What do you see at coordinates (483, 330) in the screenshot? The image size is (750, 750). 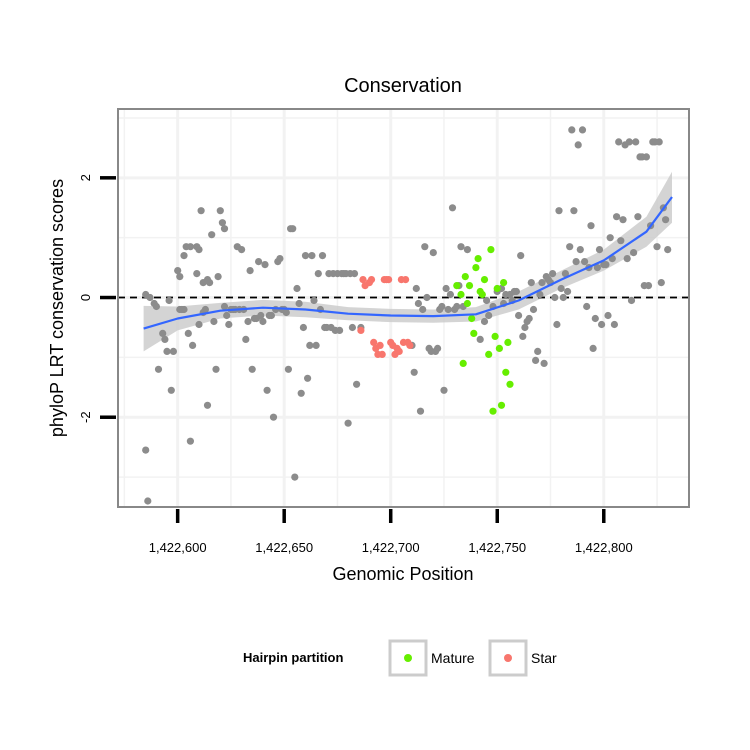 I see `series-mature` at bounding box center [483, 330].